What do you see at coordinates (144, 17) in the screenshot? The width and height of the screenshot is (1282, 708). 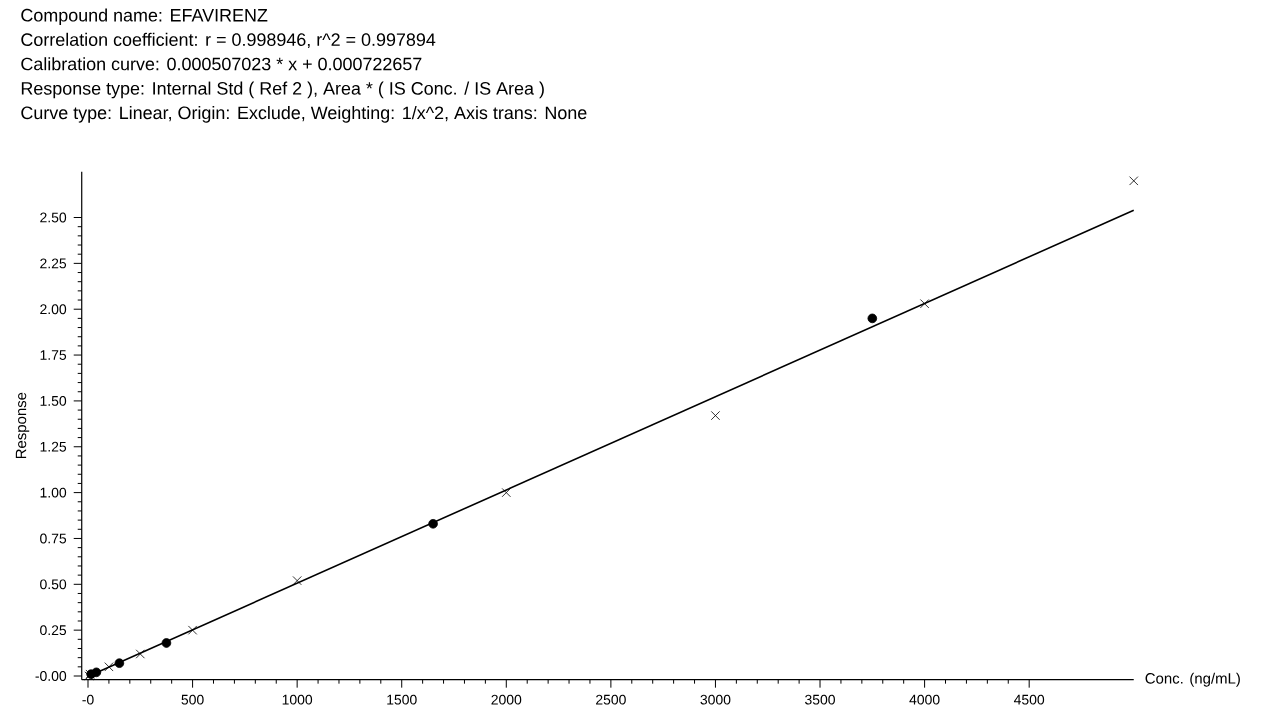 I see `chart-title: Compound name: EFAVIRENZ` at bounding box center [144, 17].